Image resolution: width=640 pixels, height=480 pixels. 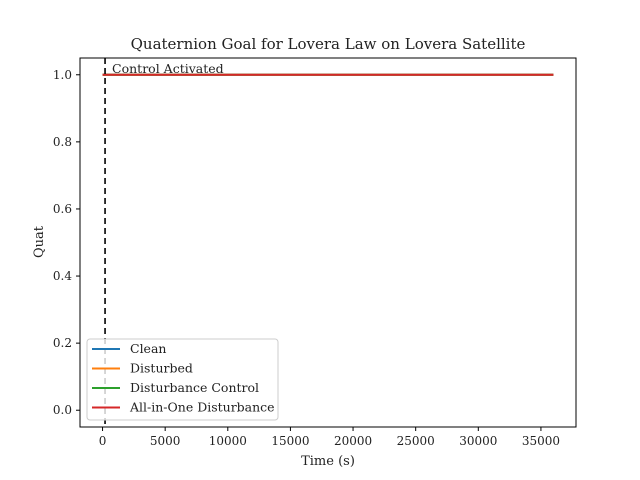 I want to click on x-axis-ticks: 0 5000 10000 15000 20000 25000 30000 35000, so click(x=329, y=437).